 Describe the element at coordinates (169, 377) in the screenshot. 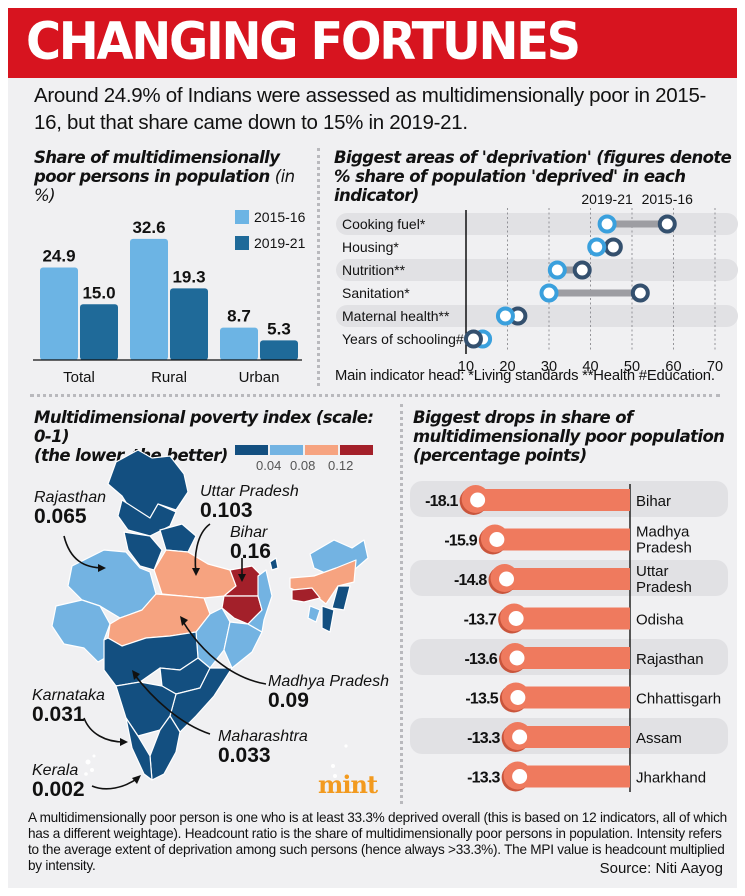

I see `category-label: Rural` at that location.